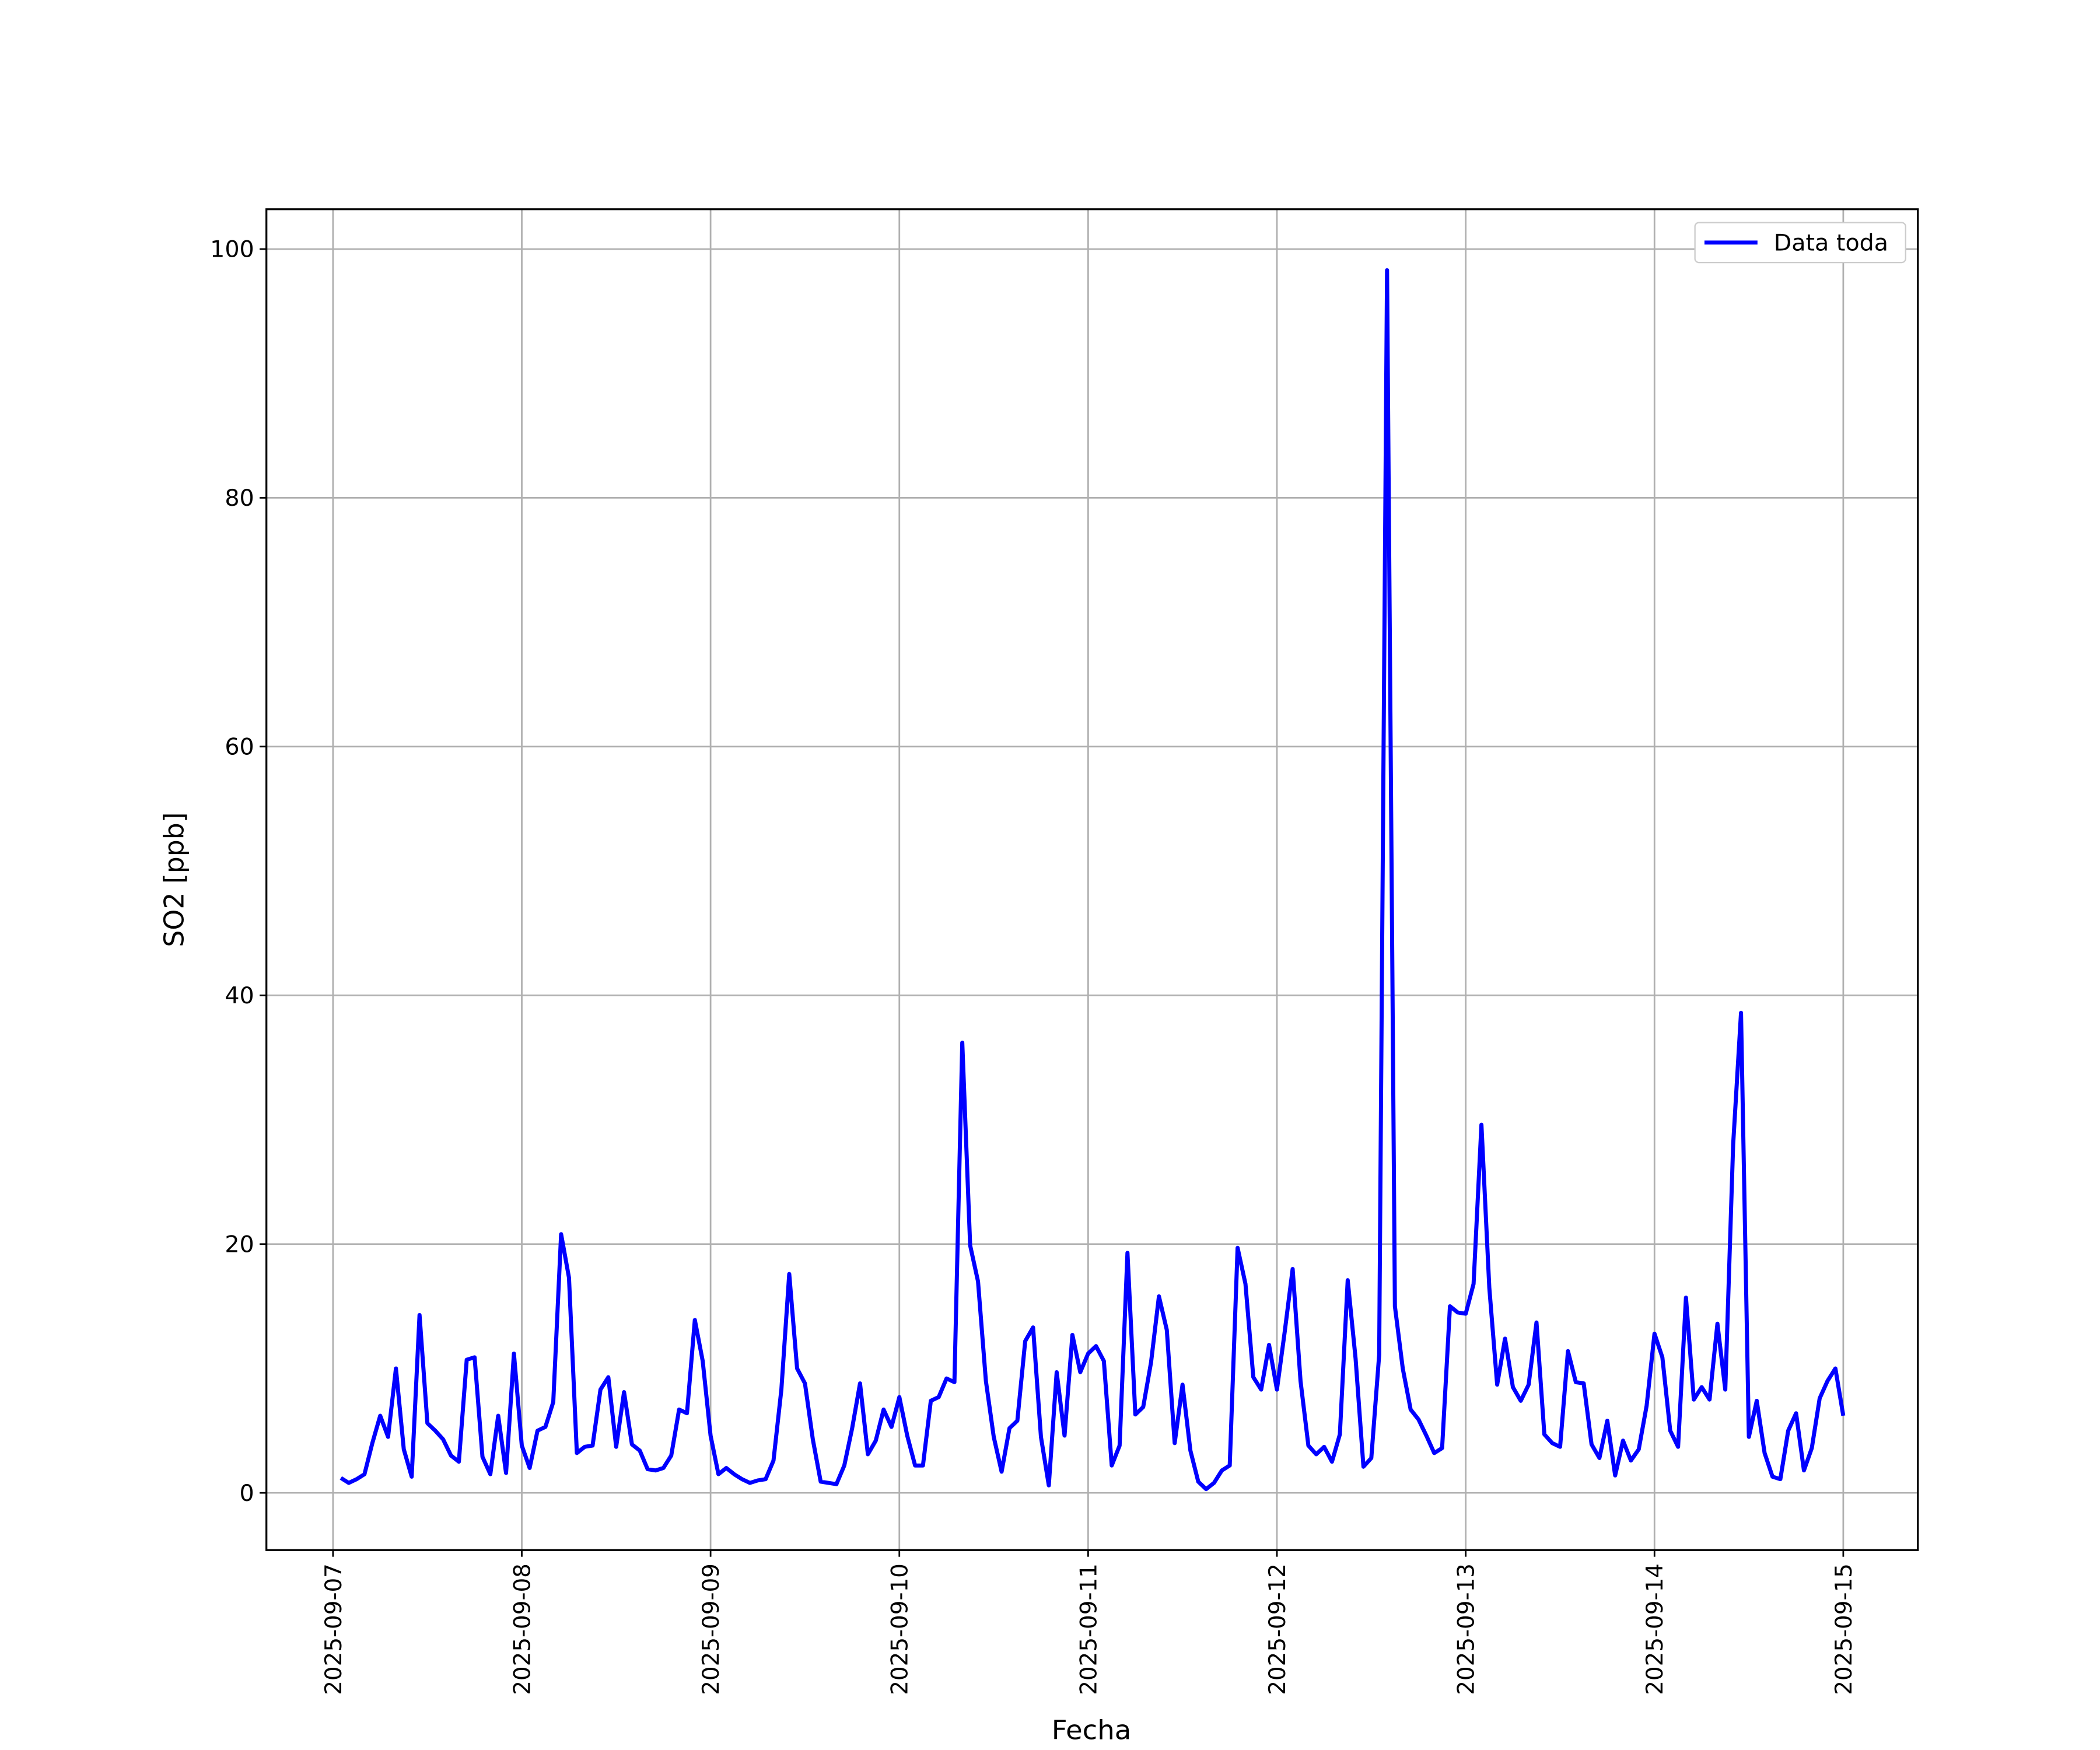  What do you see at coordinates (247, 1493) in the screenshot?
I see `y-tick-label: 0` at bounding box center [247, 1493].